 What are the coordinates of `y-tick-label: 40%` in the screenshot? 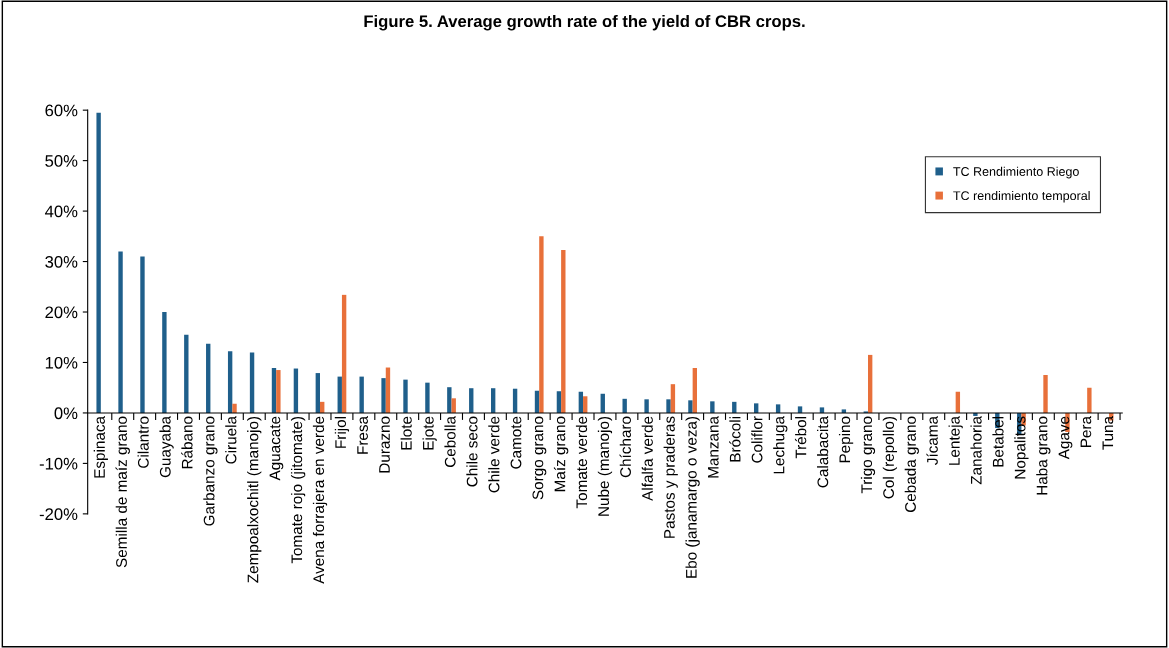 It's located at (61, 211).